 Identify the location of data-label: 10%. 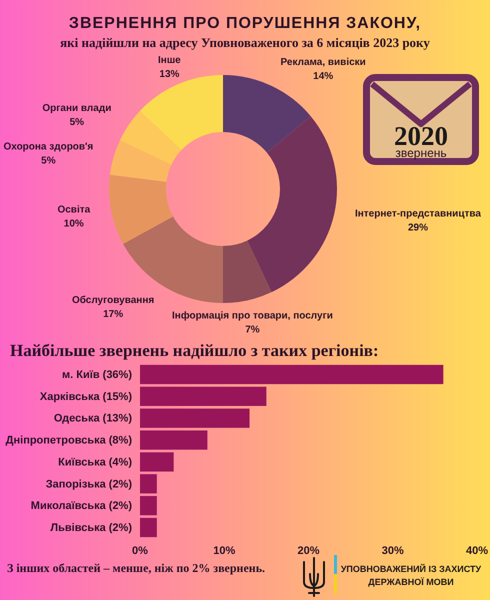
(74, 224).